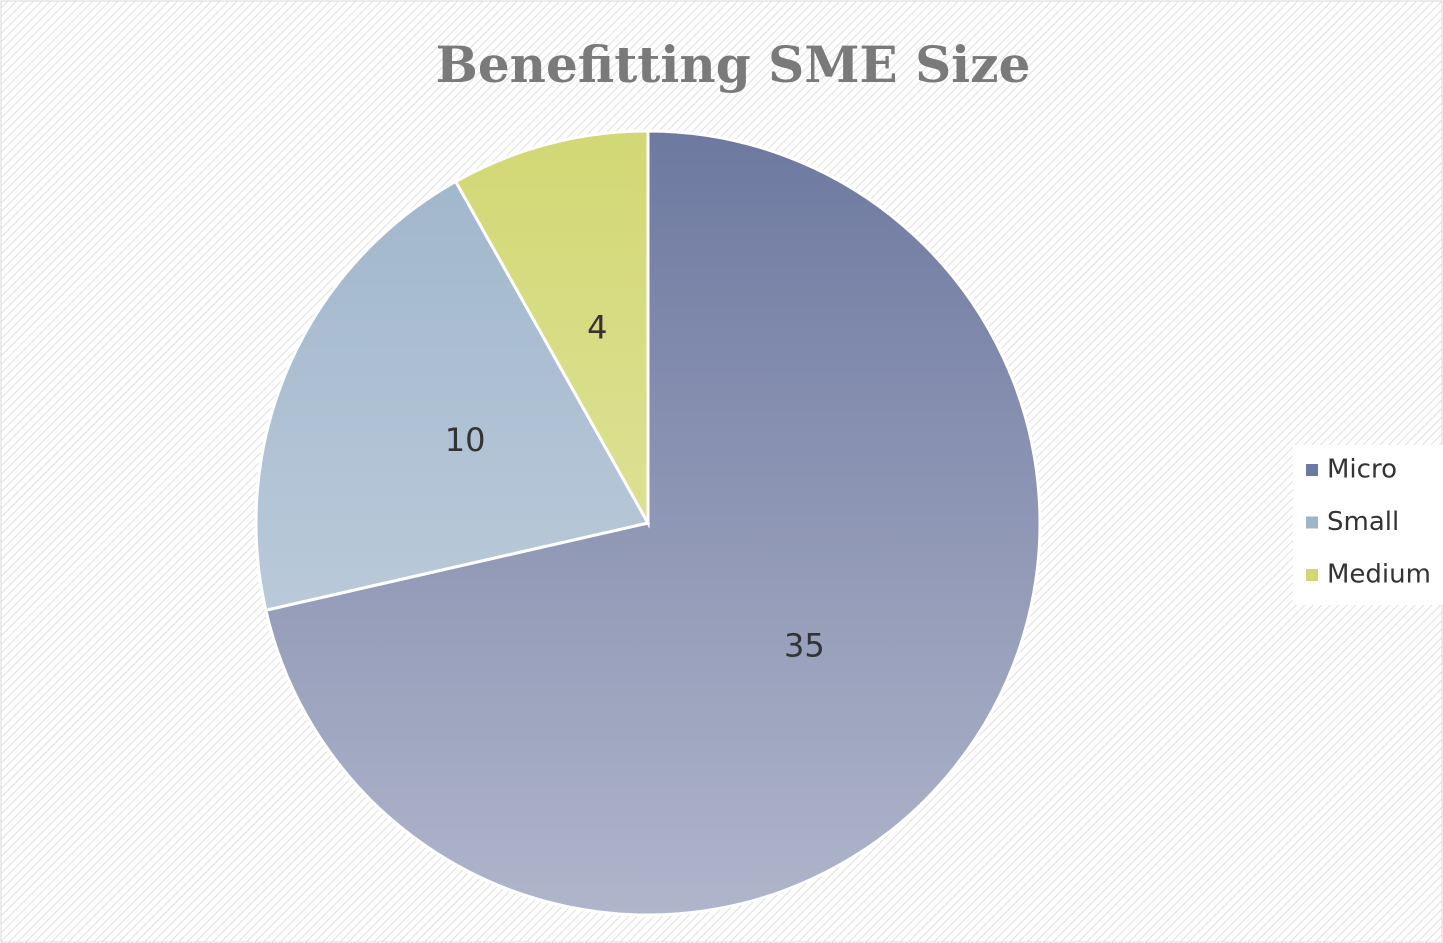  I want to click on data-label: 4, so click(597, 328).